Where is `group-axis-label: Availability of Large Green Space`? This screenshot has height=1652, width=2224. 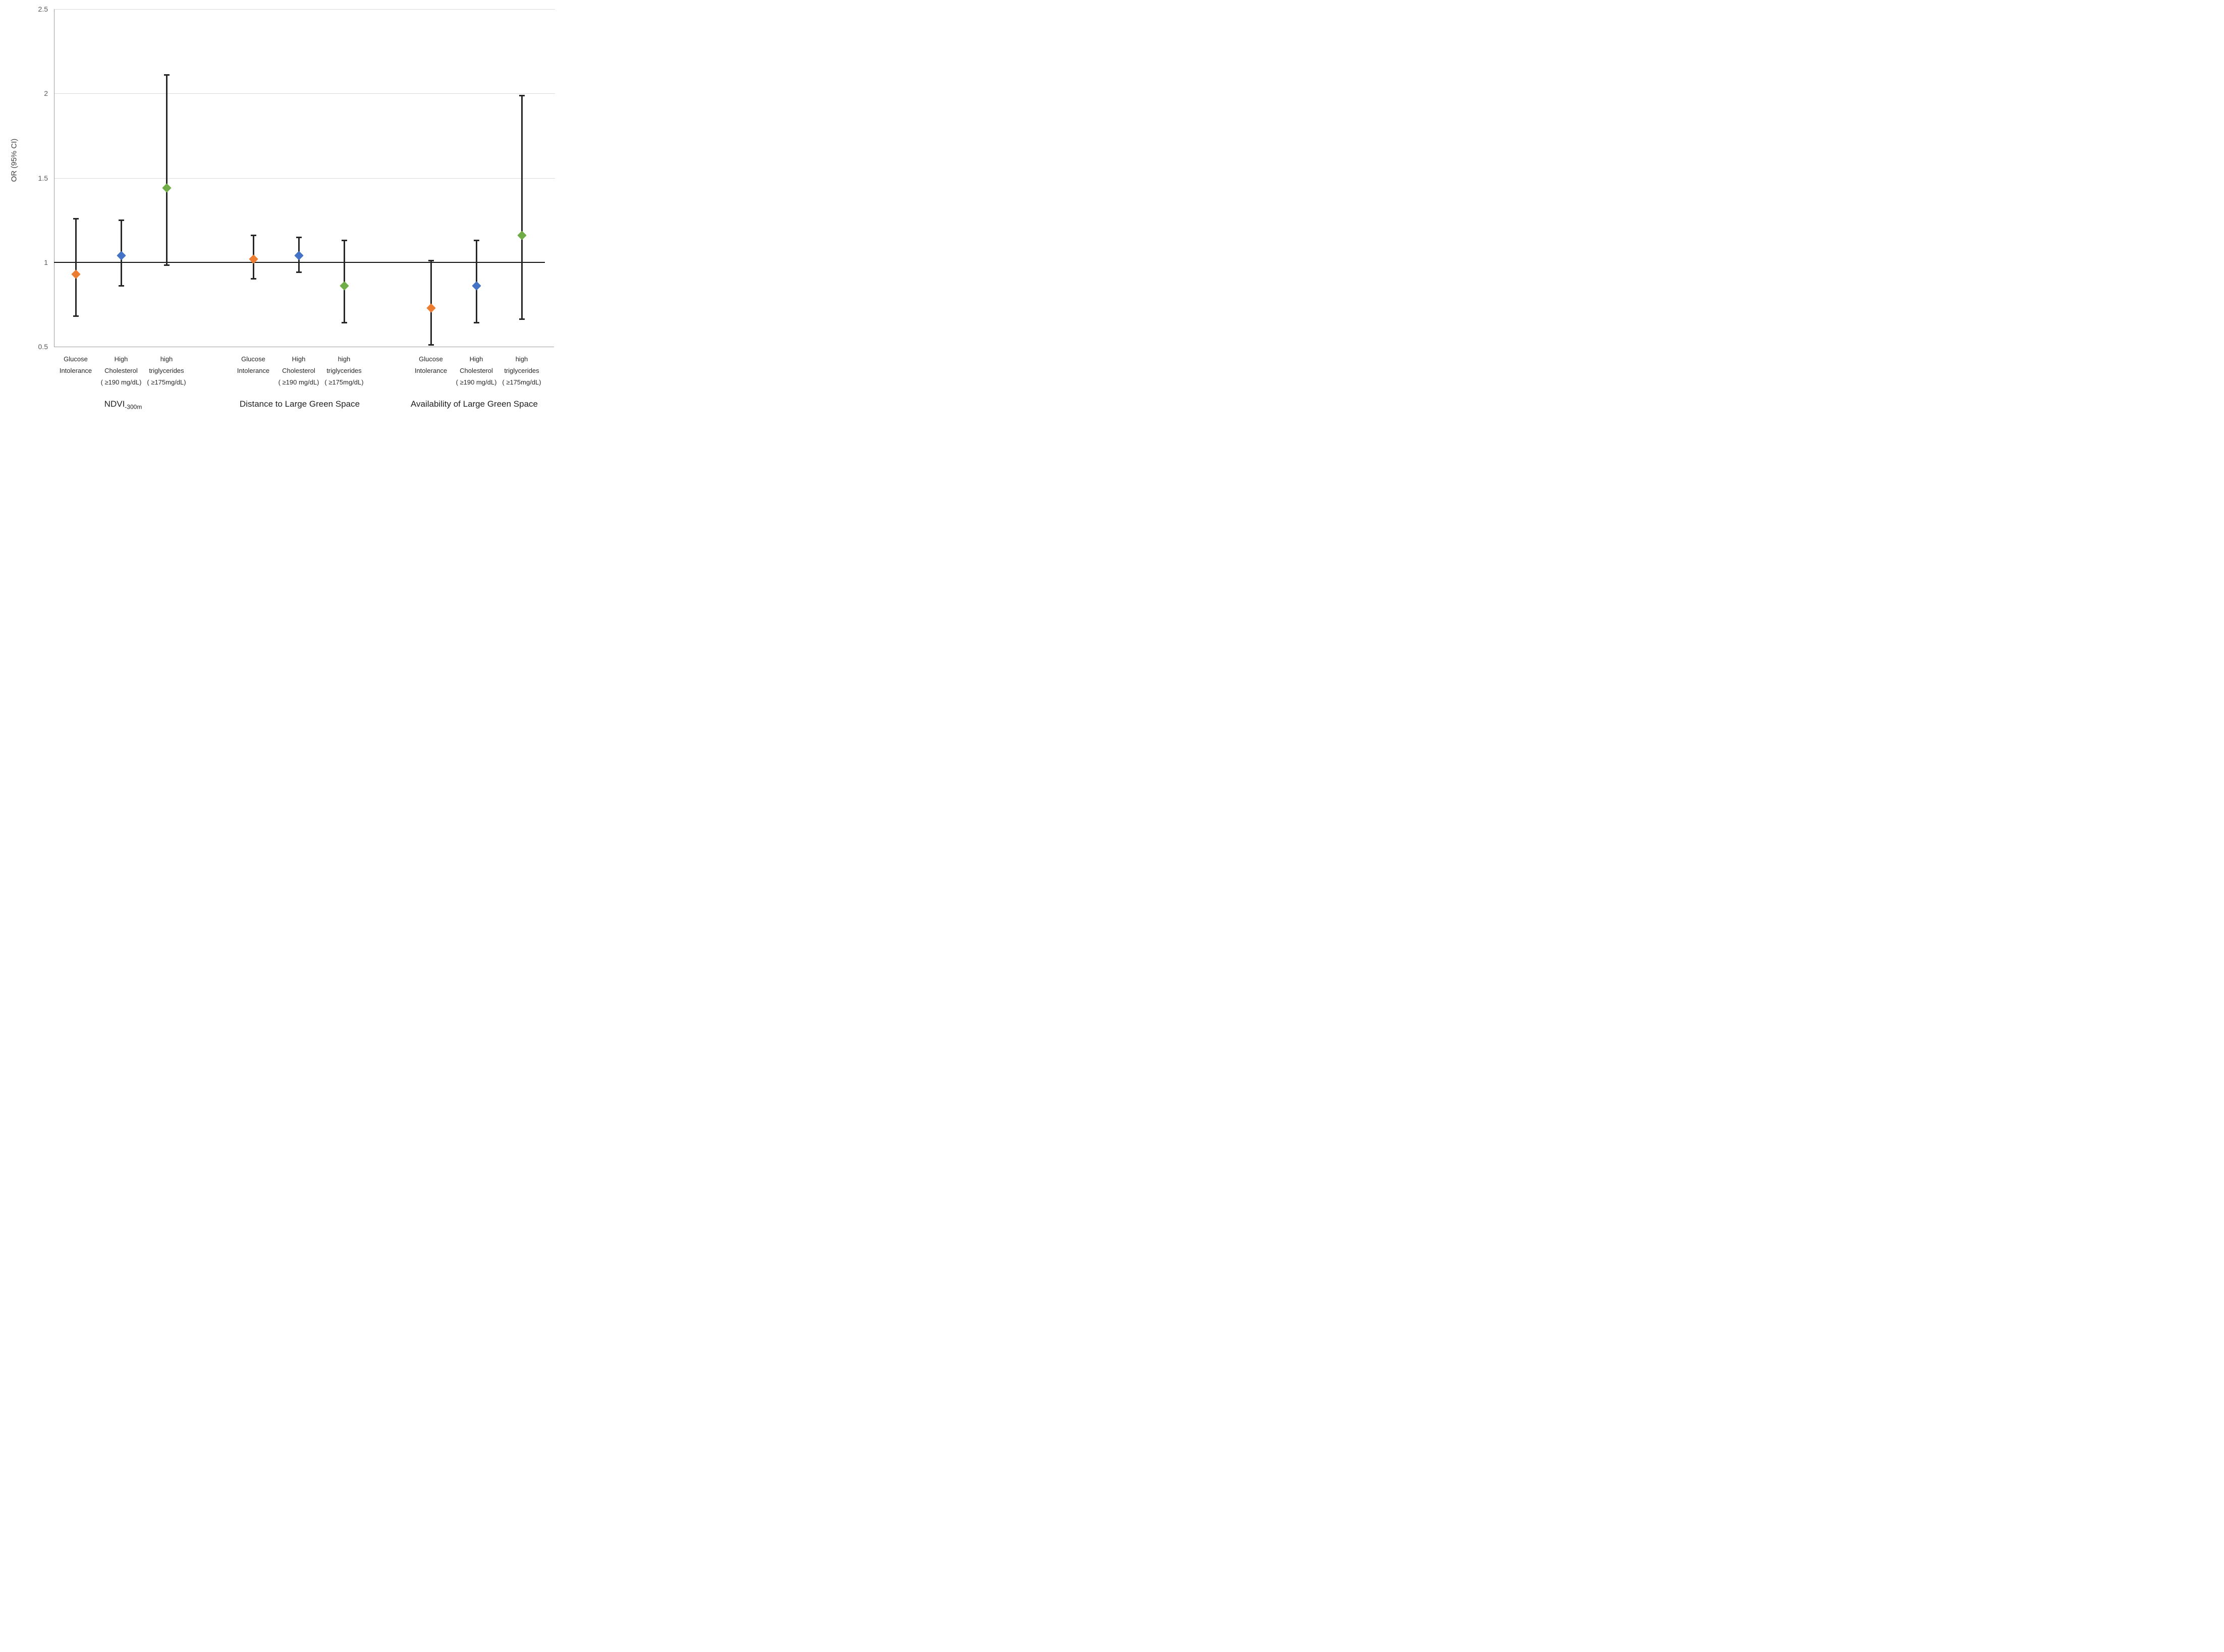 group-axis-label: Availability of Large Green Space is located at coordinates (474, 404).